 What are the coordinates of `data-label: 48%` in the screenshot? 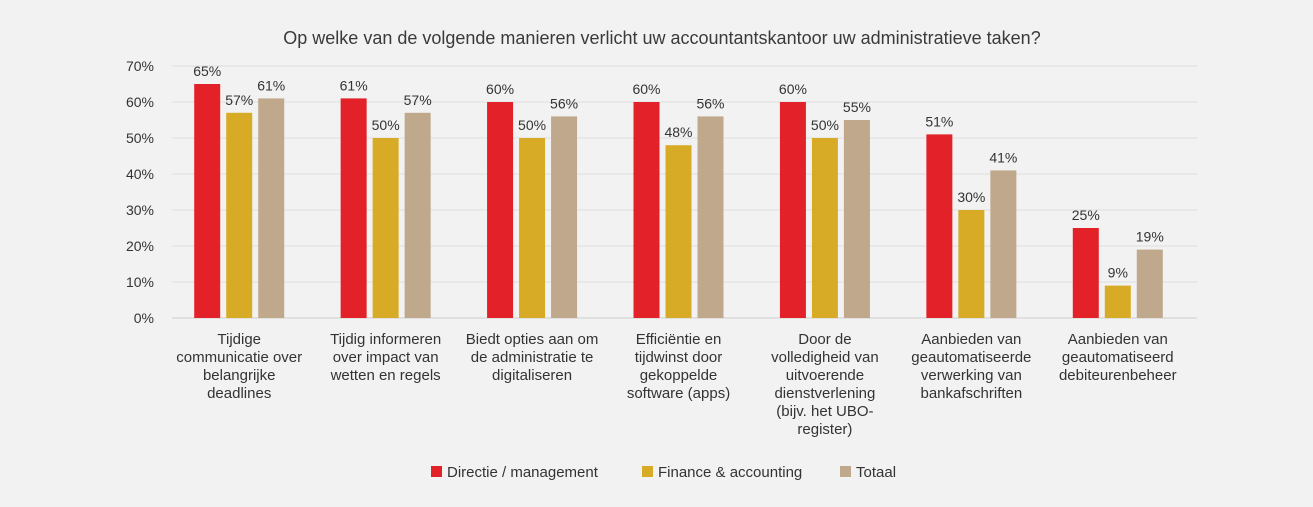 It's located at (678, 132).